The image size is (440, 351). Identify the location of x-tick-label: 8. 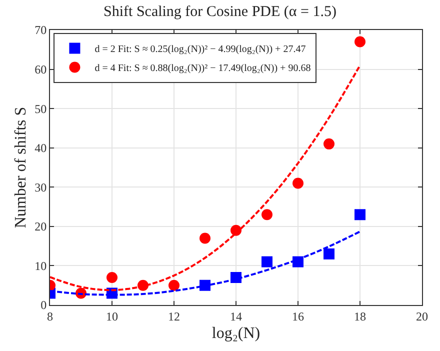
(50, 316).